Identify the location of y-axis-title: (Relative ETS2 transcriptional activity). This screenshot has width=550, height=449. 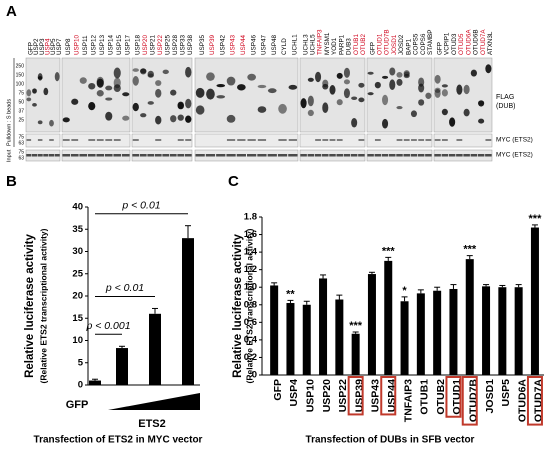
(249, 305).